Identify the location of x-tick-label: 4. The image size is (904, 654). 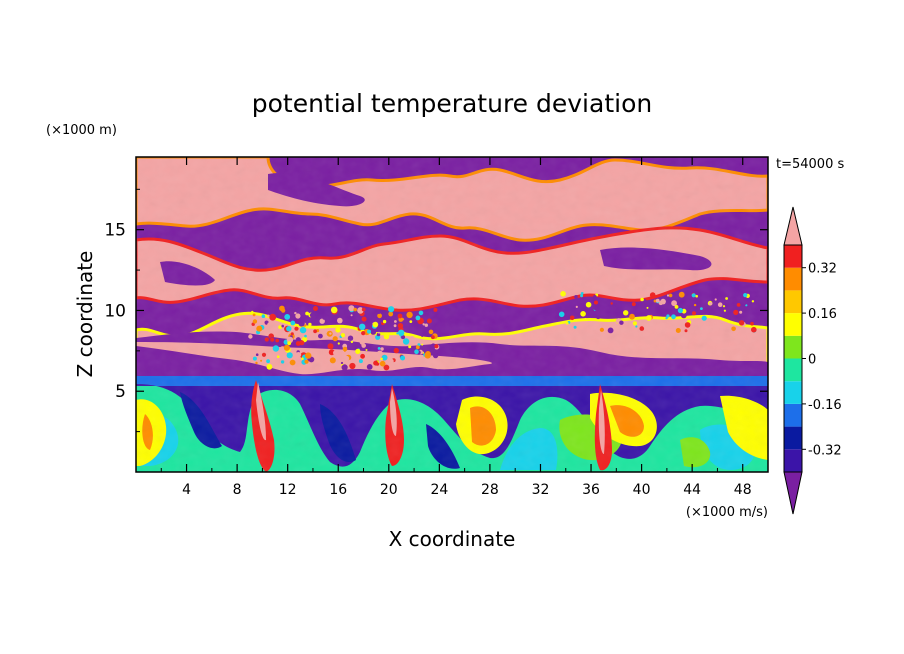
(186, 490).